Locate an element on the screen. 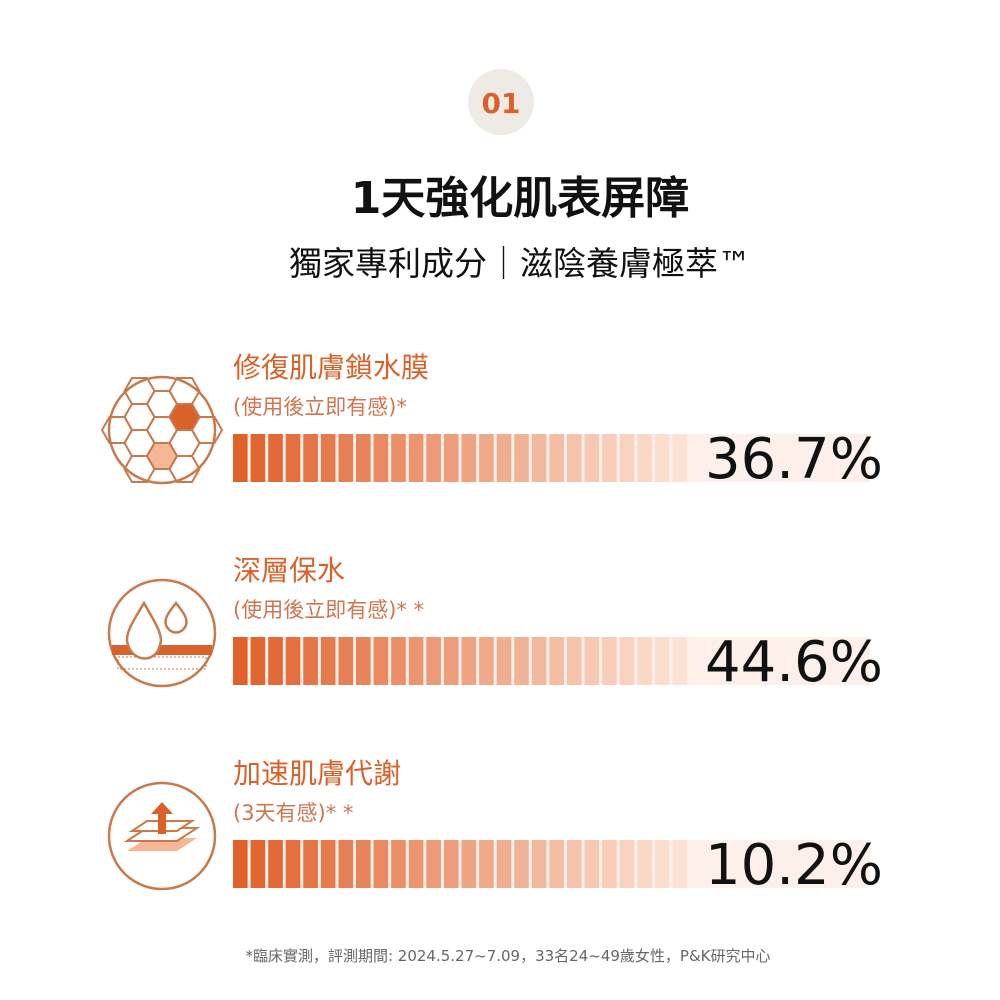  item-value: 44.6% is located at coordinates (794, 662).